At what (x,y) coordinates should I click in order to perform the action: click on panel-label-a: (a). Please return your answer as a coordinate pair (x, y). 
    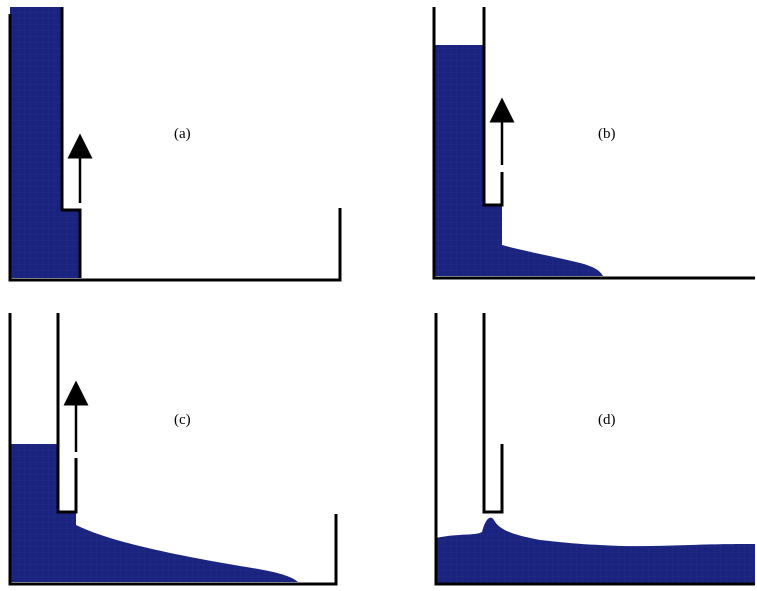
    Looking at the image, I should click on (182, 134).